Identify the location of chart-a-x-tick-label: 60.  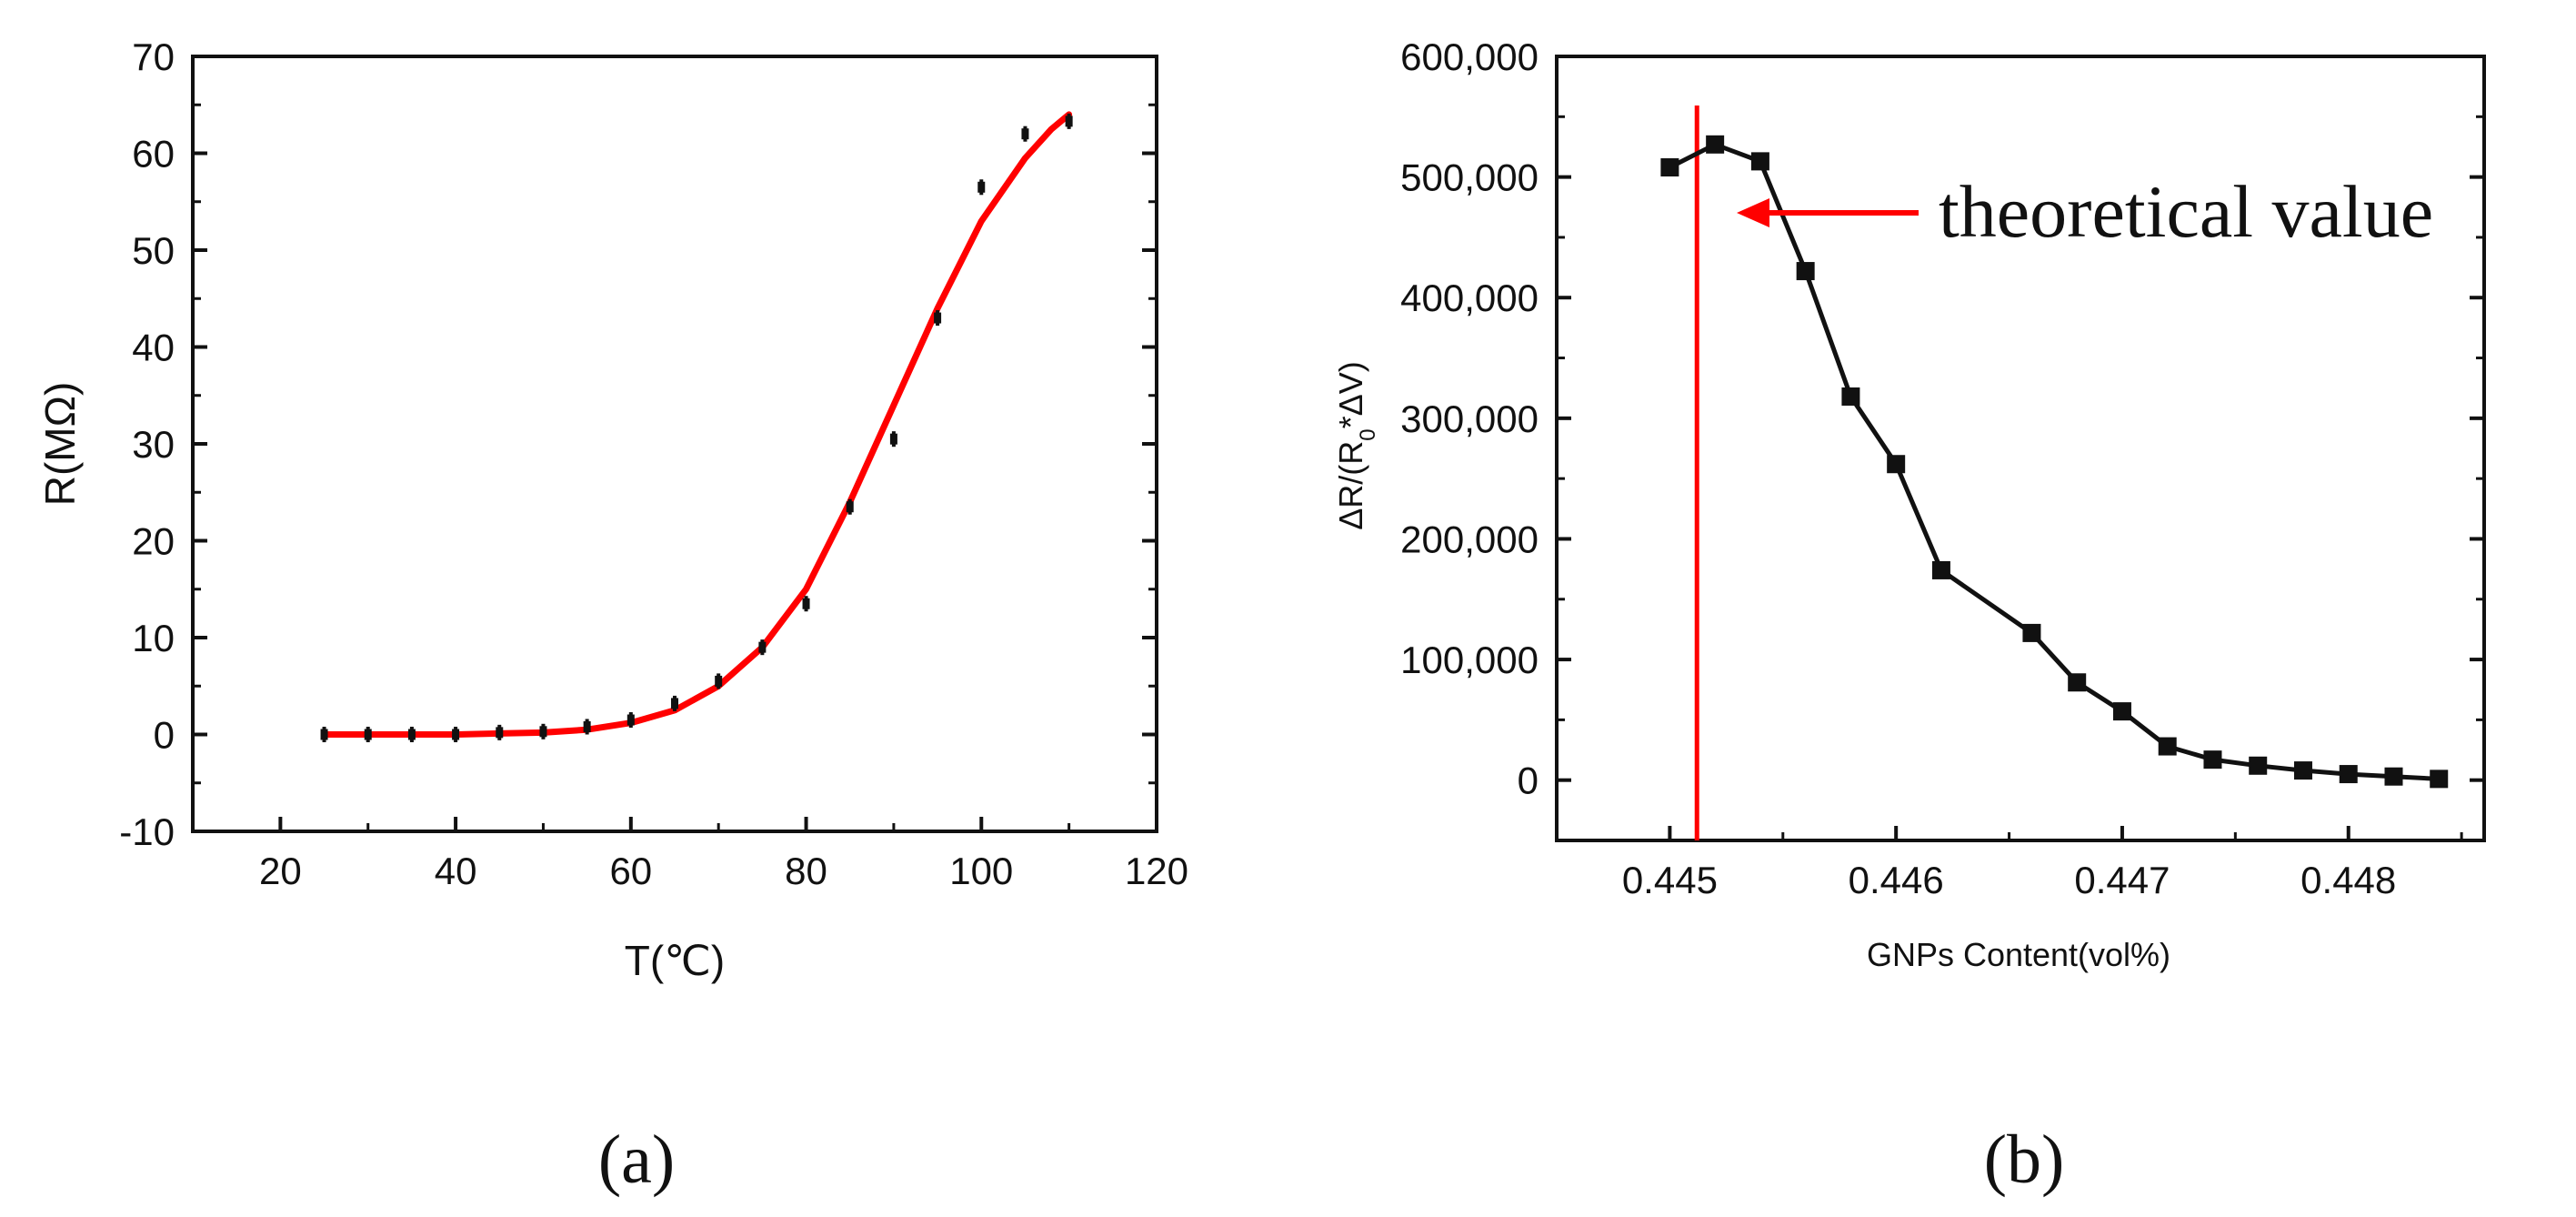
(630, 871).